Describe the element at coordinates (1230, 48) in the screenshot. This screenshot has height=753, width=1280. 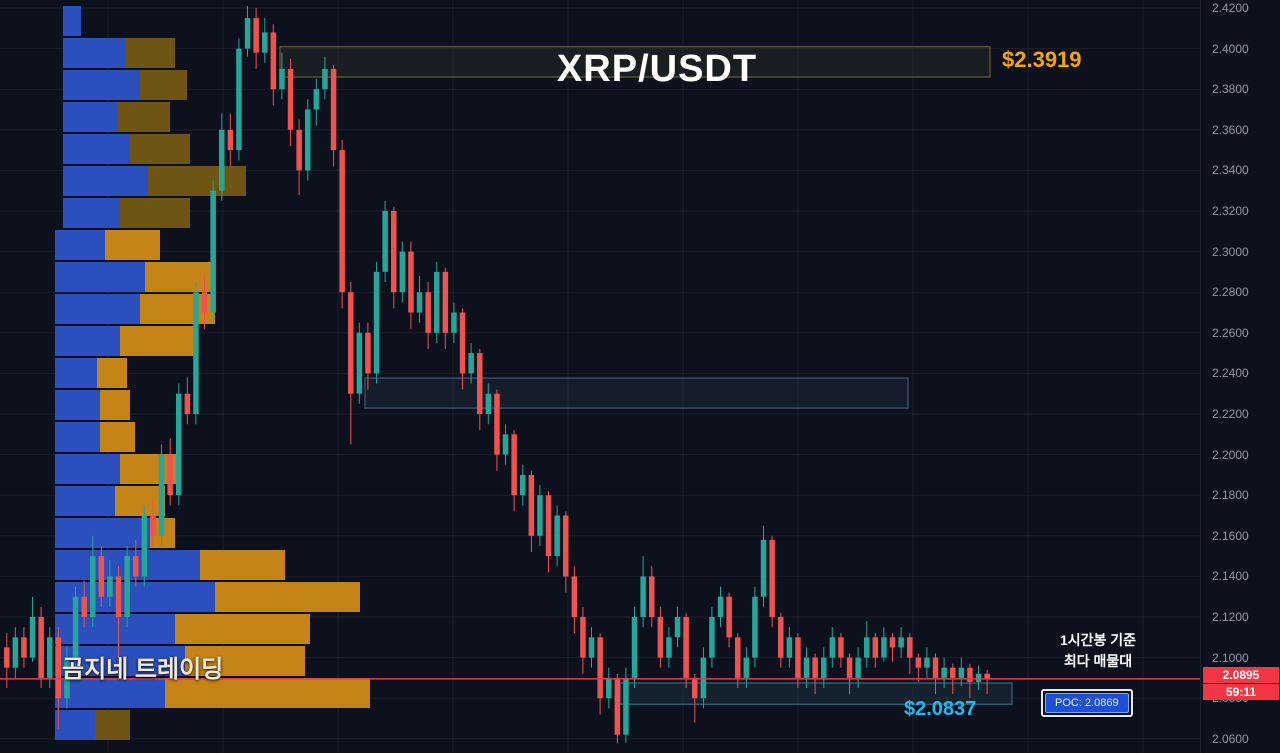
I see `price-axis-label: 2.4000` at that location.